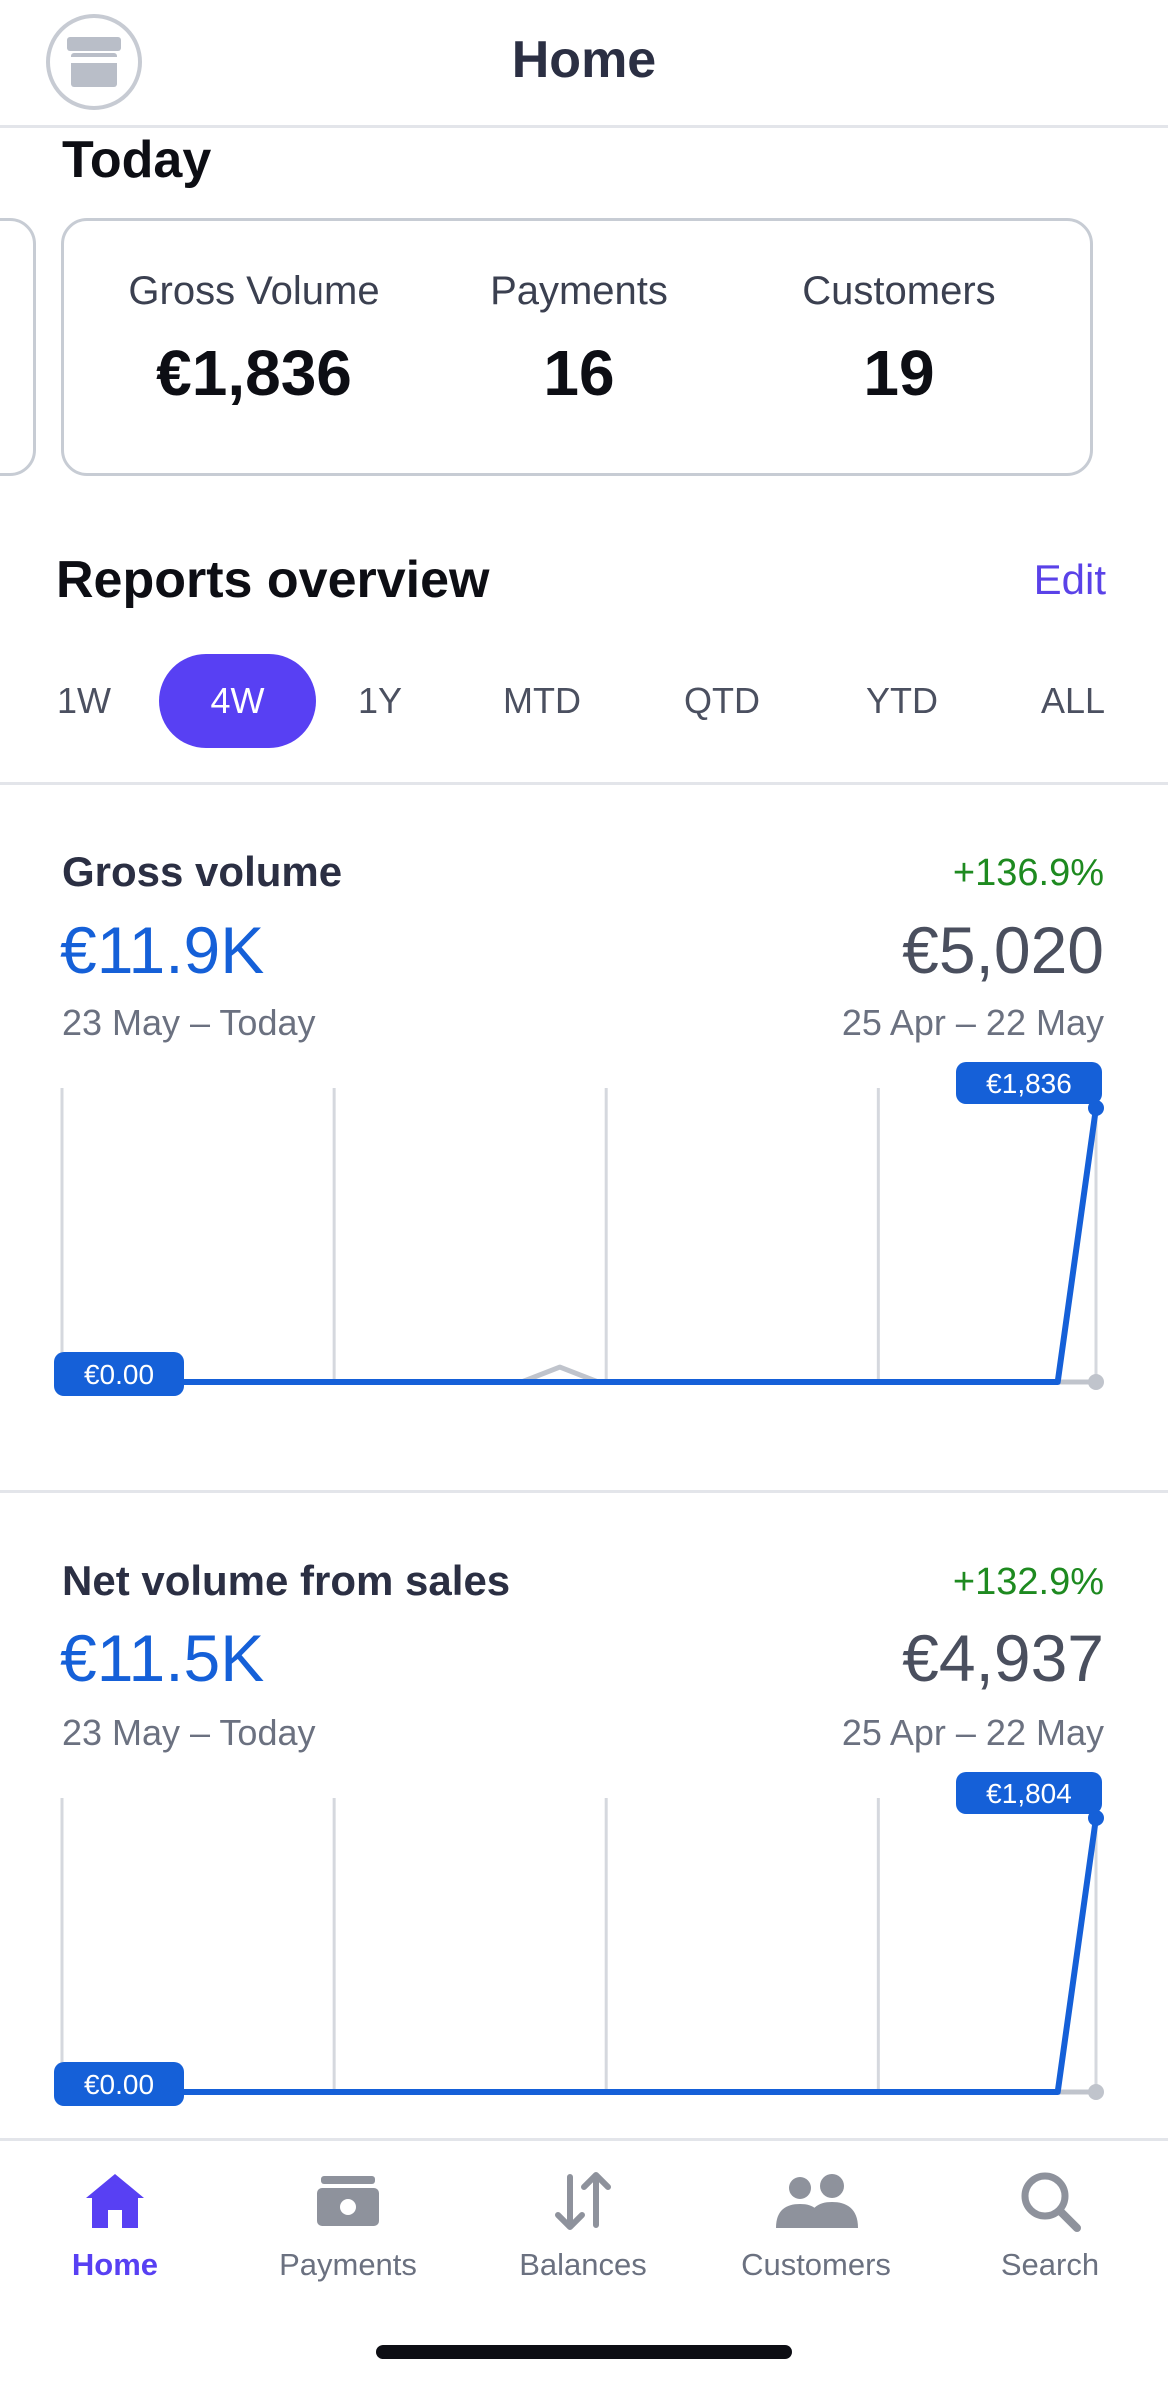  Describe the element at coordinates (583, 2201) in the screenshot. I see `arrows-icon` at that location.